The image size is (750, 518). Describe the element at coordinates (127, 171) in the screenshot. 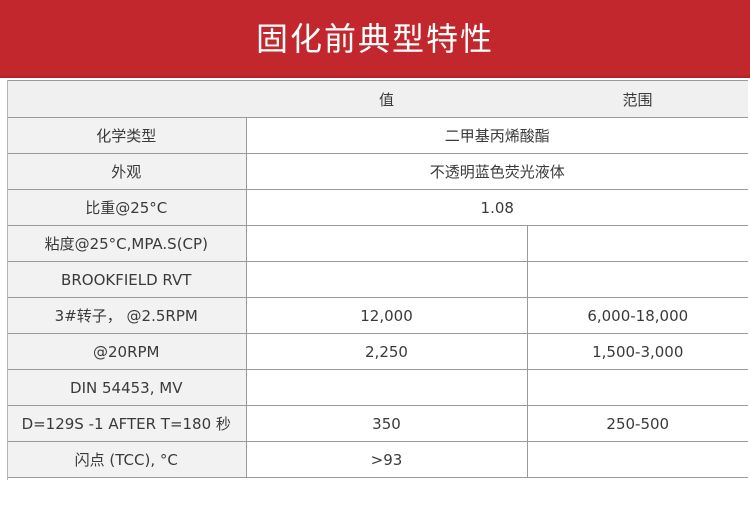

I see `row-label: 外观` at that location.